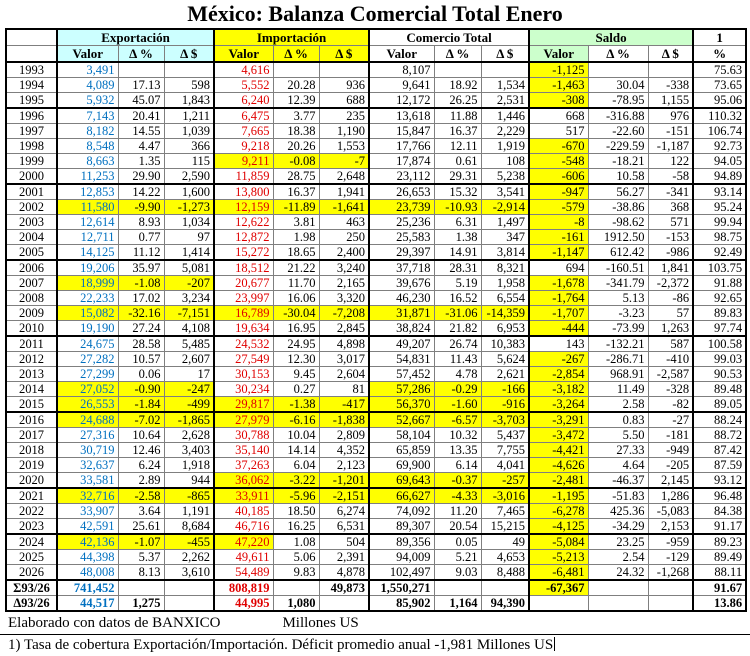  Describe the element at coordinates (719, 237) in the screenshot. I see `cell-cobertura: 98.75` at that location.